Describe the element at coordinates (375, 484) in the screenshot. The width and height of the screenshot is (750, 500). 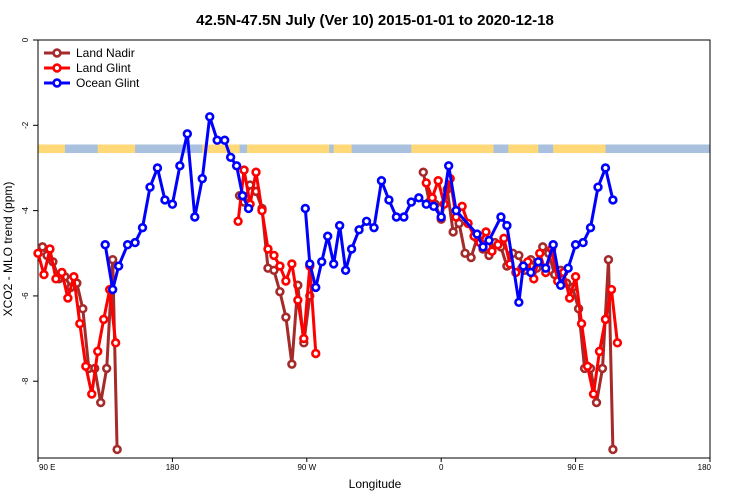
I see `x-axis-label: Longitude` at that location.